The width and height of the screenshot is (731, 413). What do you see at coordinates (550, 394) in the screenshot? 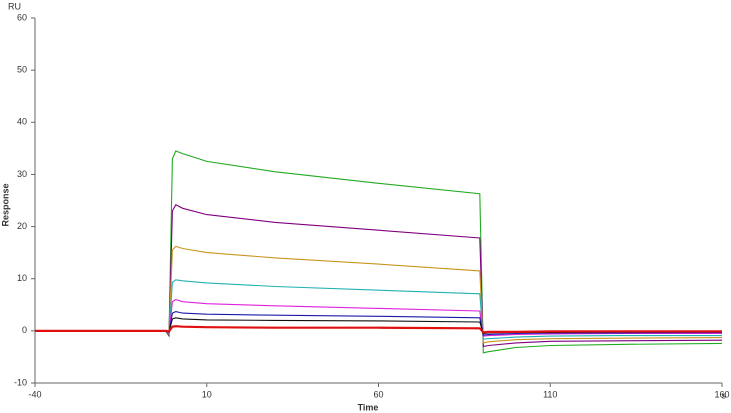
I see `x-tick-label: 110` at bounding box center [550, 394].